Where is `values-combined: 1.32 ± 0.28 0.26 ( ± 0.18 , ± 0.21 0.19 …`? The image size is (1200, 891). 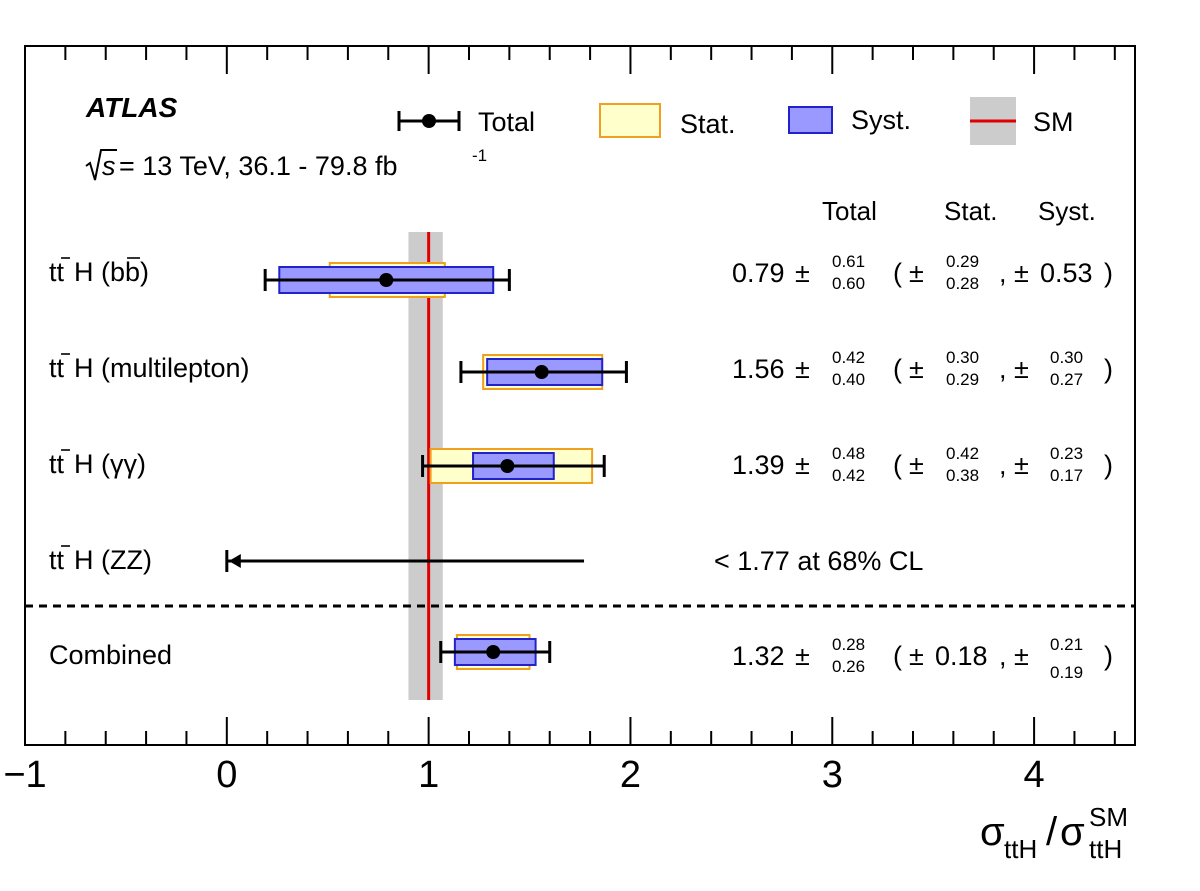 values-combined: 1.32 ± 0.28 0.26 ( ± 0.18 , ± 0.21 0.19 … is located at coordinates (922, 658).